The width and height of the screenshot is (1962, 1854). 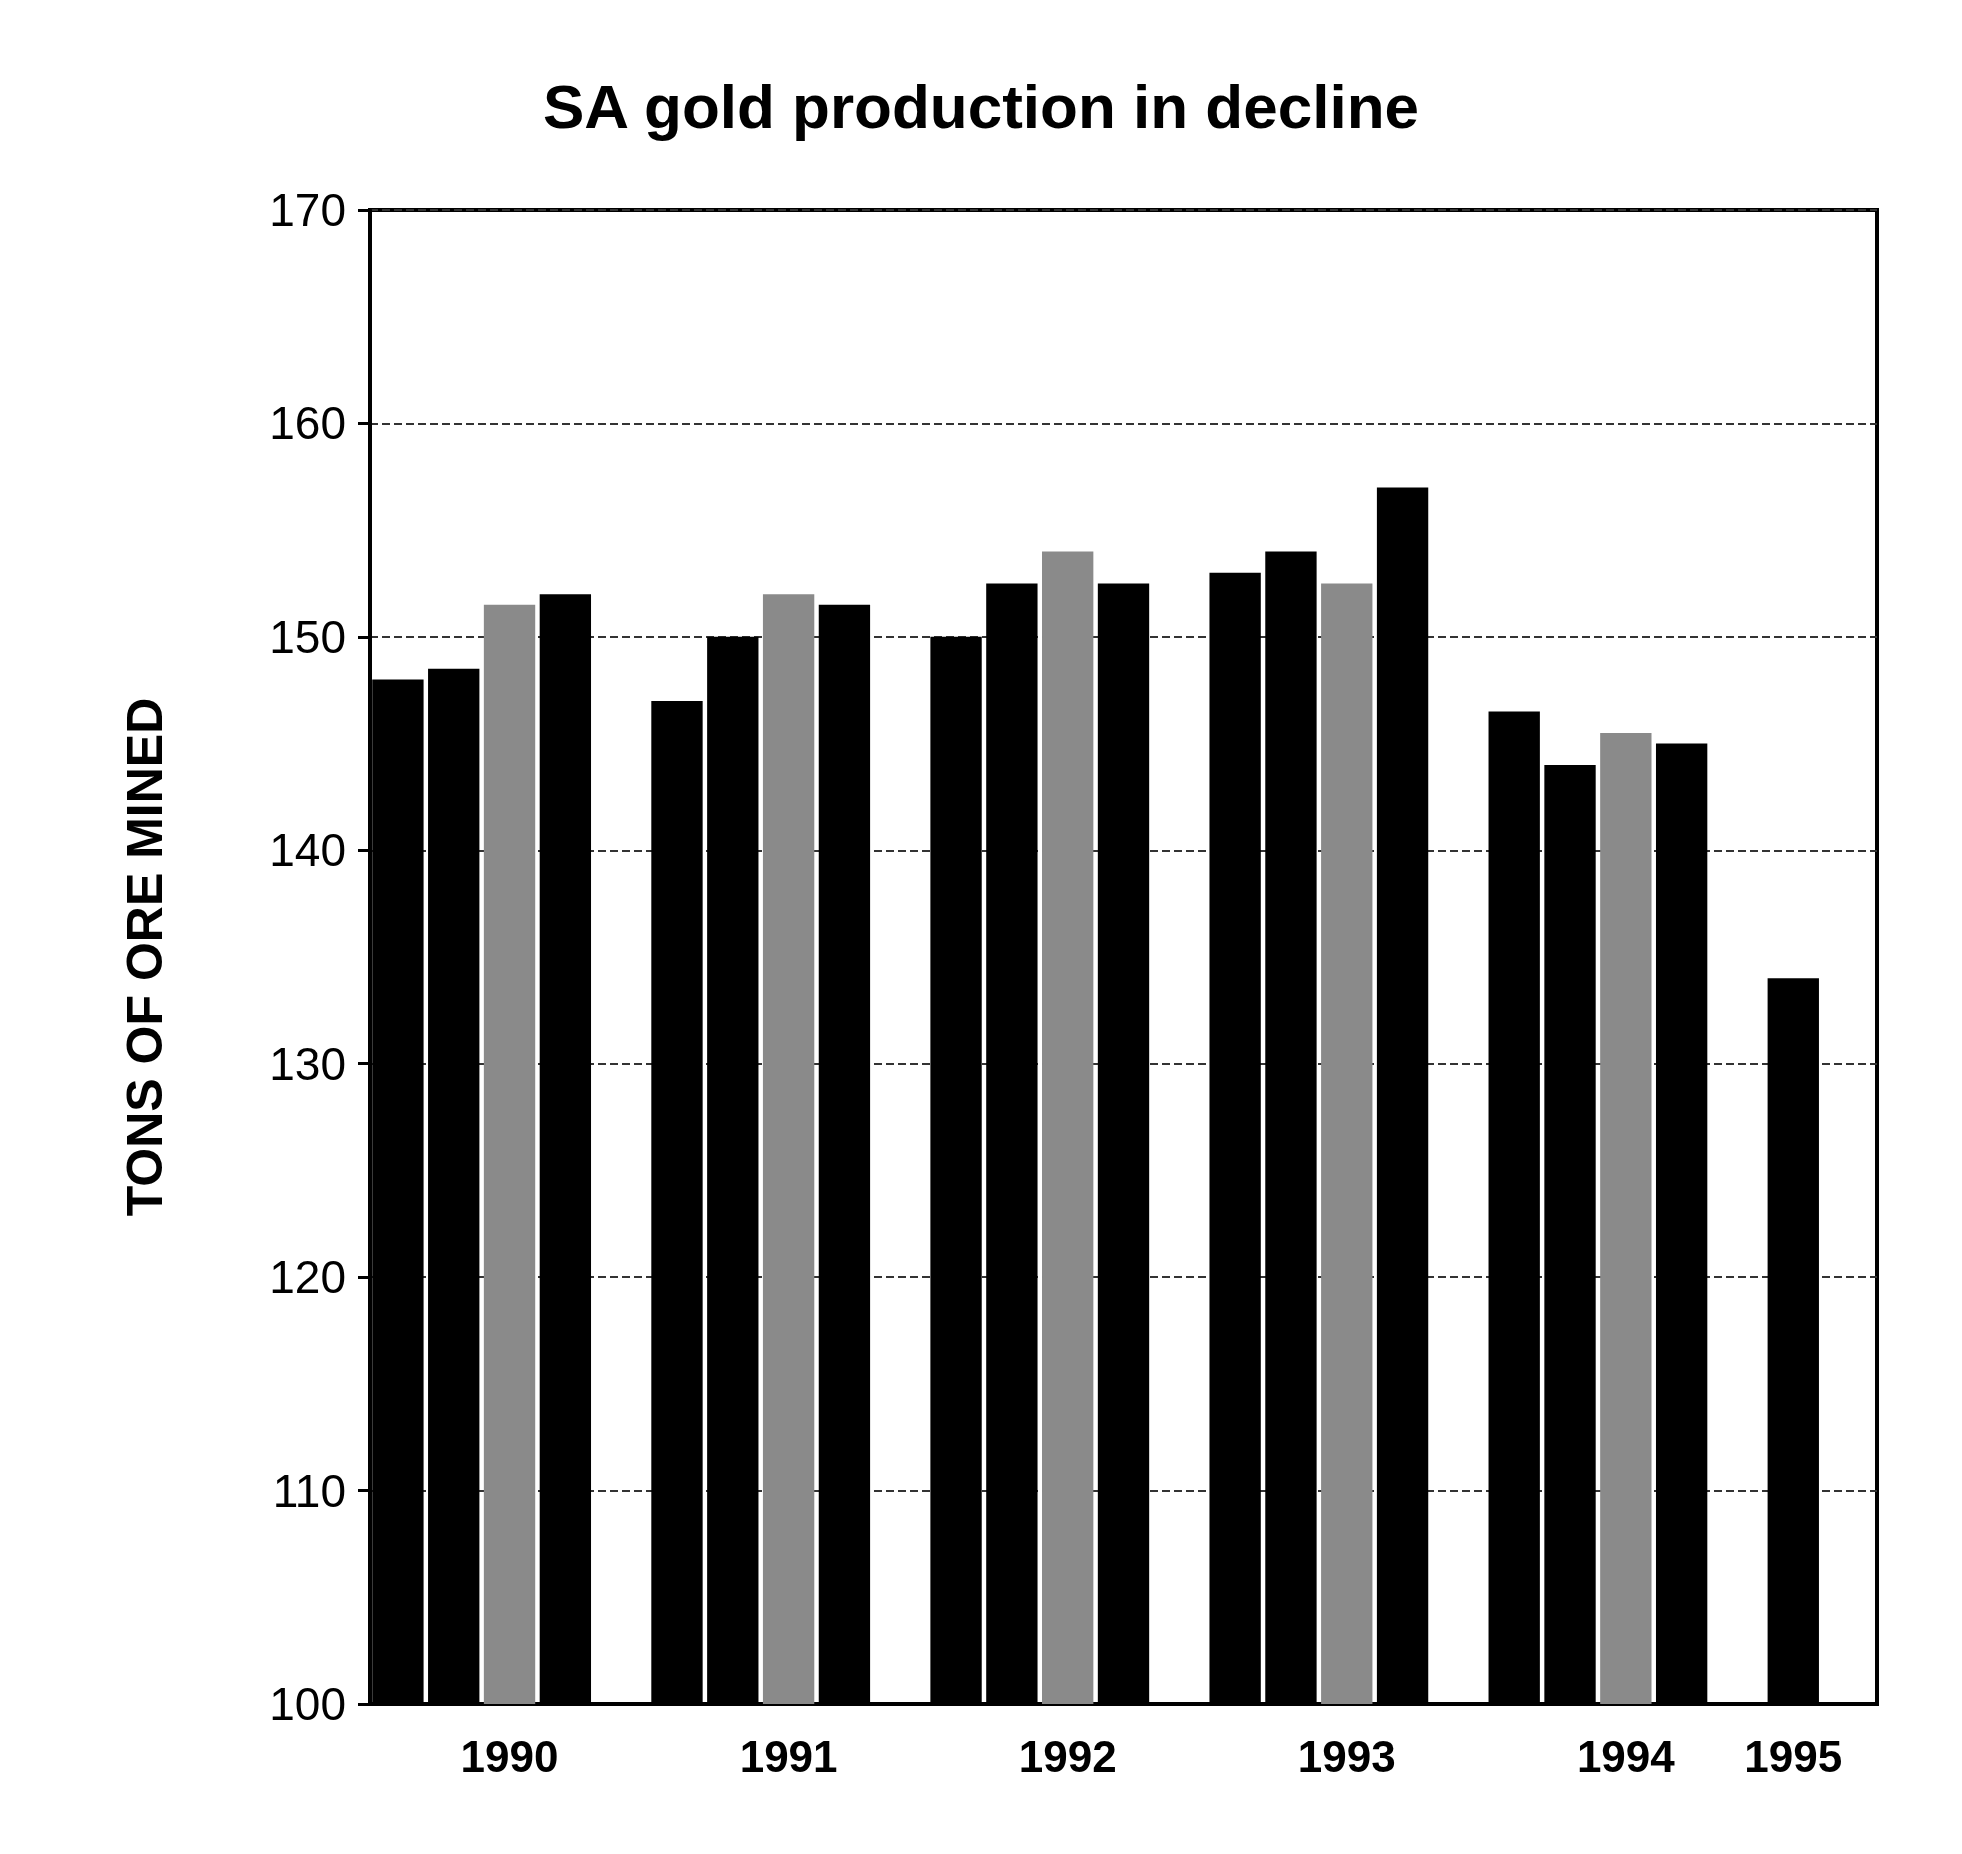 What do you see at coordinates (1793, 1756) in the screenshot?
I see `x-tick-label: 1995` at bounding box center [1793, 1756].